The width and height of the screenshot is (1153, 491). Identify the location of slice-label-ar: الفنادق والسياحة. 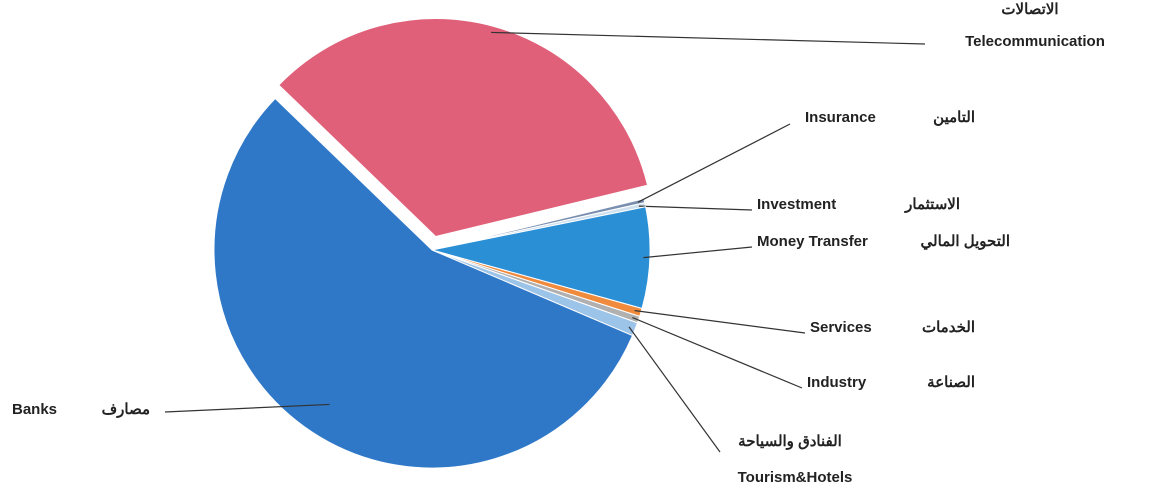
(790, 441).